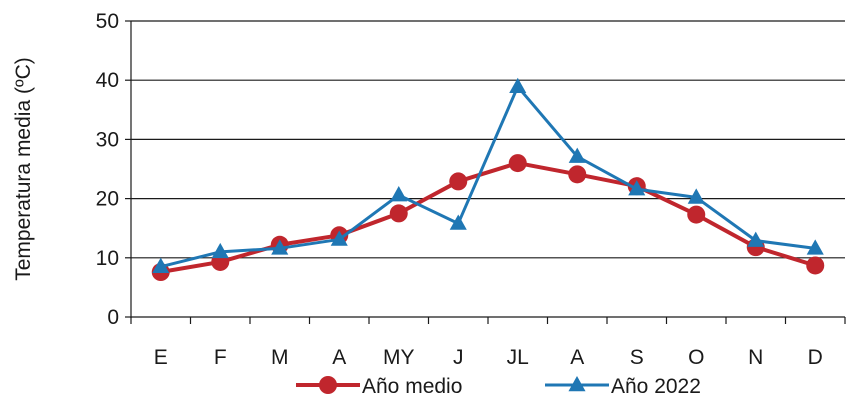  I want to click on y-tick-label: 30, so click(107, 139).